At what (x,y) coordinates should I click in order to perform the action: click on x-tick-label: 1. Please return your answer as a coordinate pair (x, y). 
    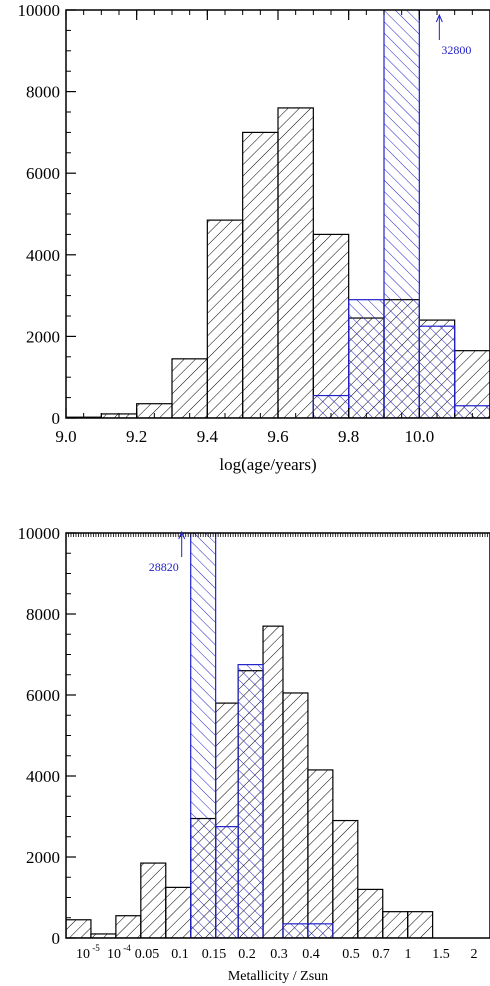
    Looking at the image, I should click on (408, 954).